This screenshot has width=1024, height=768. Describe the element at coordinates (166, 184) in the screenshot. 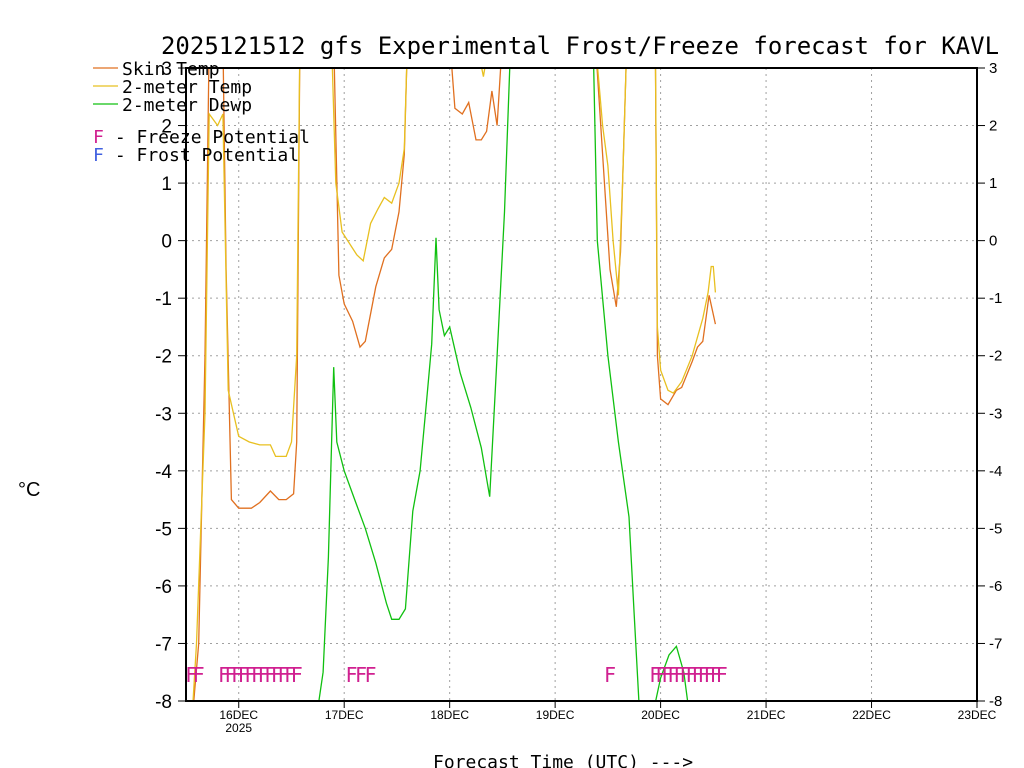

I see `y-tick-label-left: 1` at that location.